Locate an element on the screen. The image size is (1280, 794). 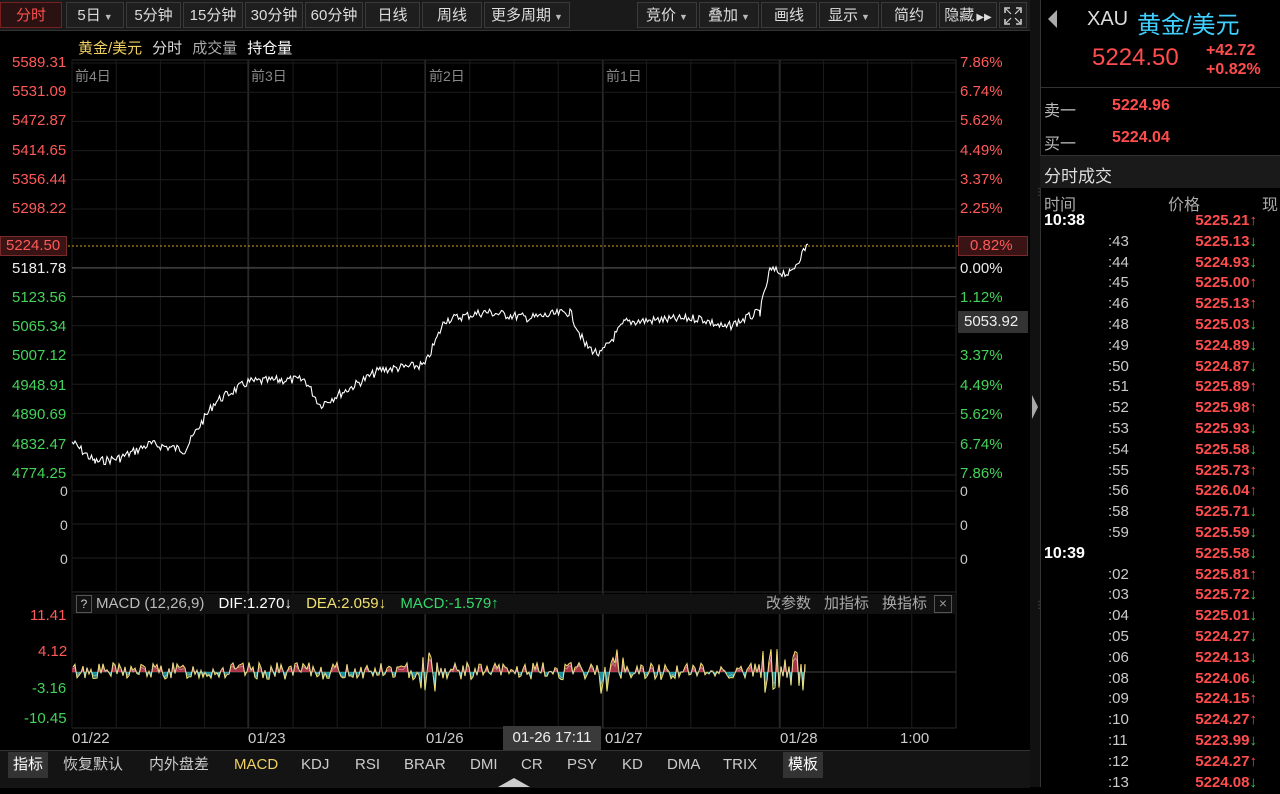
tab-15min: 15分钟 is located at coordinates (213, 15).